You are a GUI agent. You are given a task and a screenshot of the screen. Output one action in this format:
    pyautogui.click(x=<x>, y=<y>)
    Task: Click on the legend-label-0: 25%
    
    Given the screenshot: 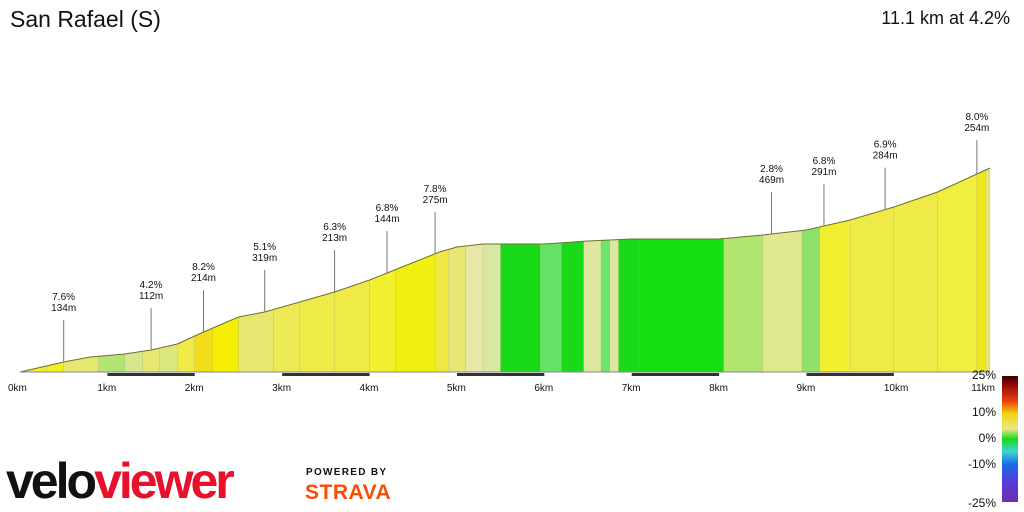 What is the action you would take?
    pyautogui.click(x=984, y=375)
    